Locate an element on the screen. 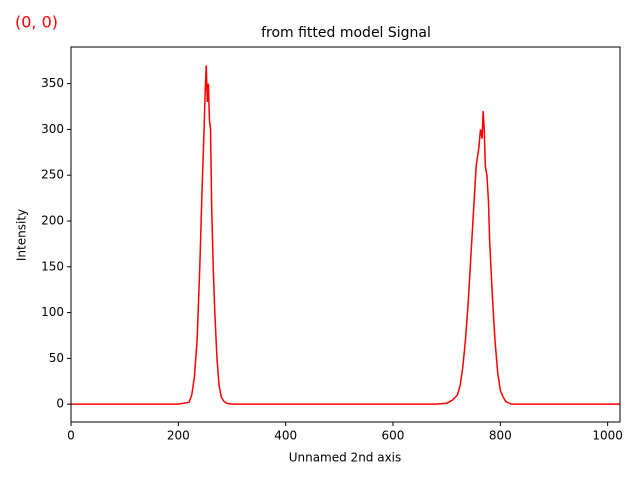 This screenshot has height=480, width=640. y-tick-label: 300 is located at coordinates (52, 129).